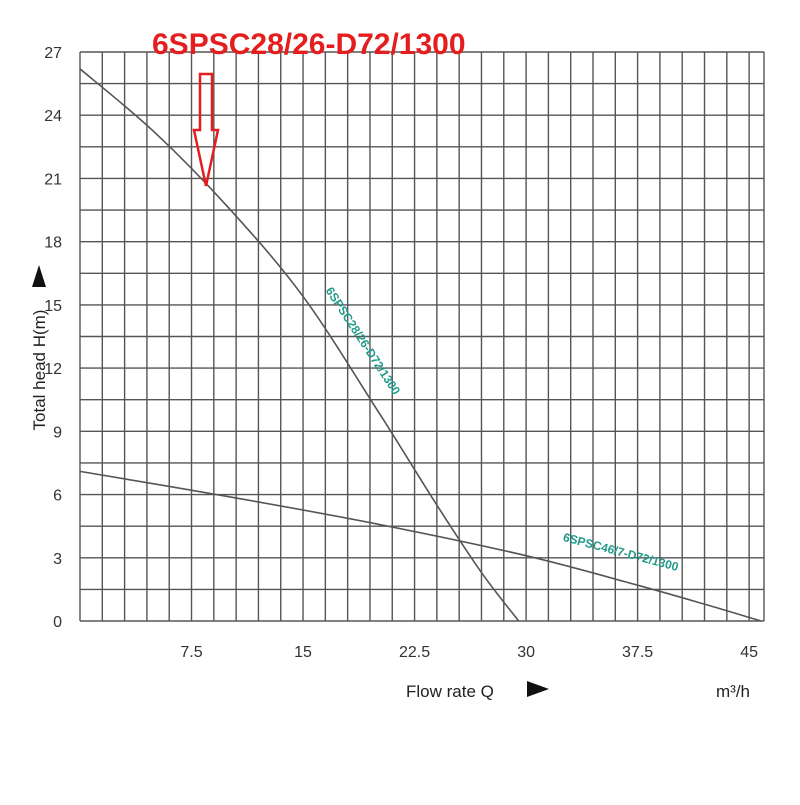  What do you see at coordinates (733, 691) in the screenshot?
I see `x-axis-unit: m³/h` at bounding box center [733, 691].